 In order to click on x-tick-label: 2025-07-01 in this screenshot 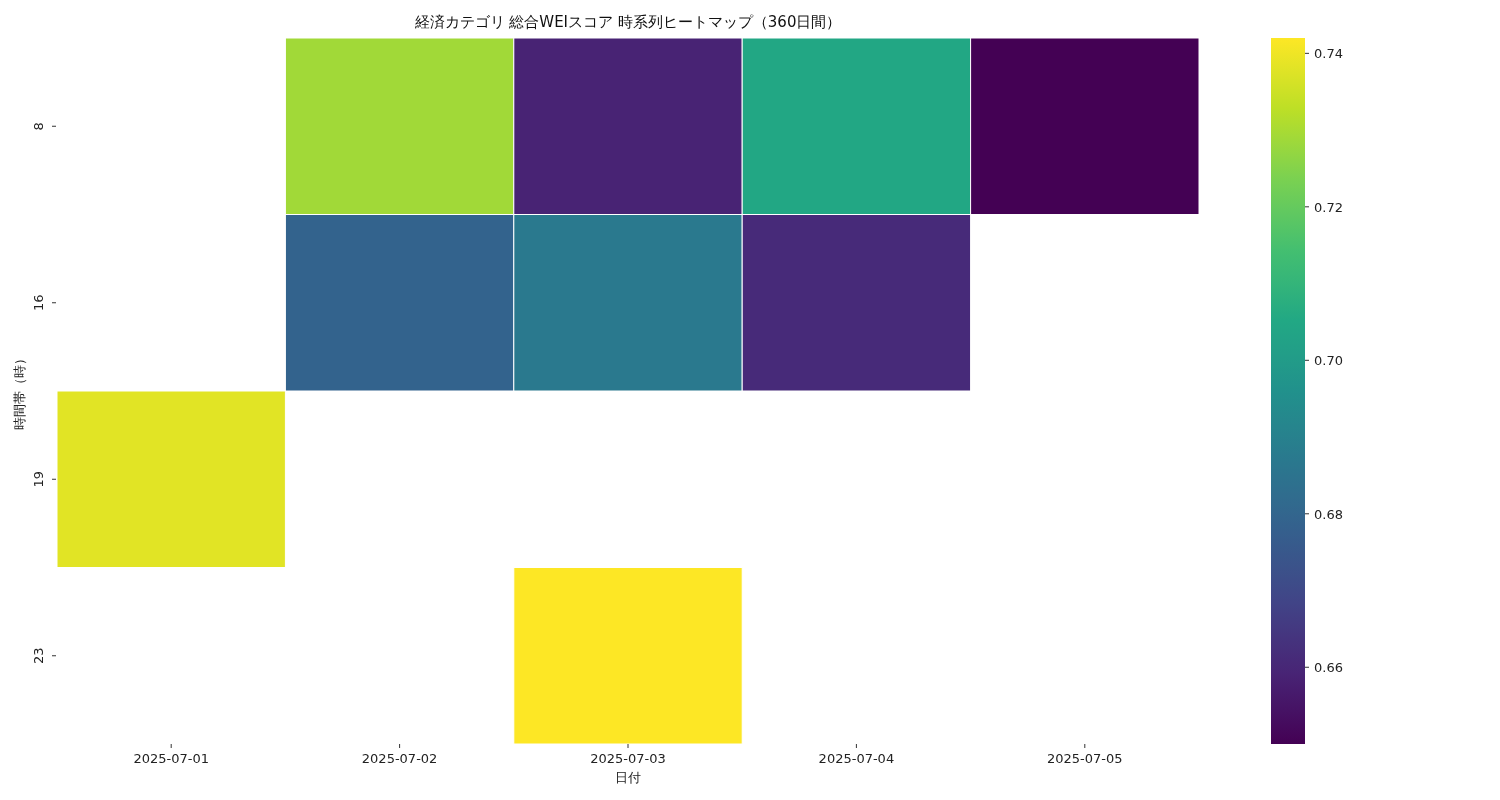, I will do `click(171, 758)`.